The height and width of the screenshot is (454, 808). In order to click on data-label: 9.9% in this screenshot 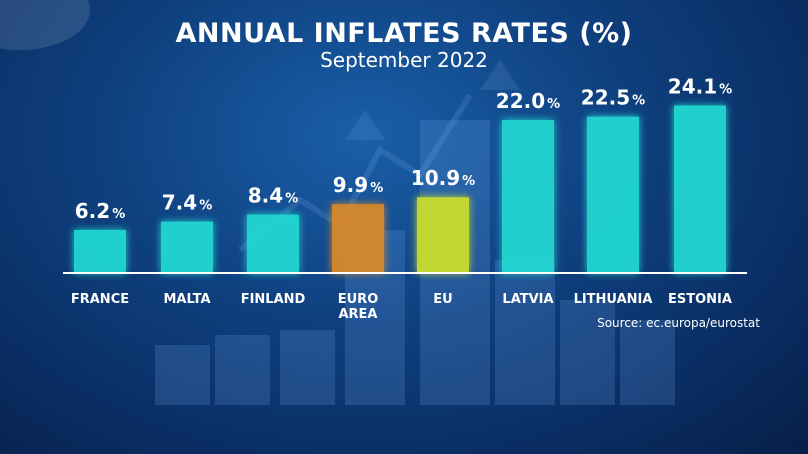, I will do `click(358, 185)`.